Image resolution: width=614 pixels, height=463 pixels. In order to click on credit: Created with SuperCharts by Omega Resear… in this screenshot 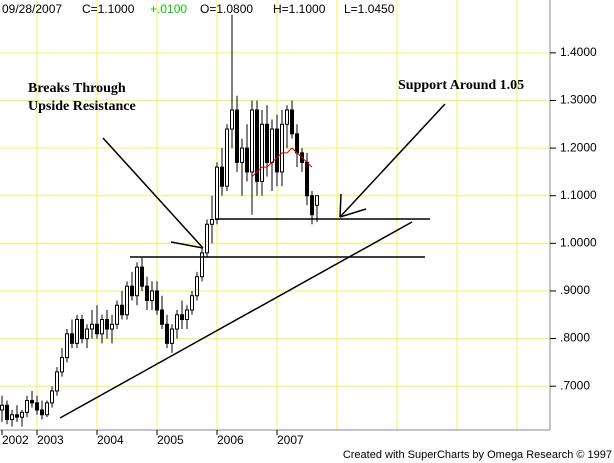, I will do `click(477, 455)`.